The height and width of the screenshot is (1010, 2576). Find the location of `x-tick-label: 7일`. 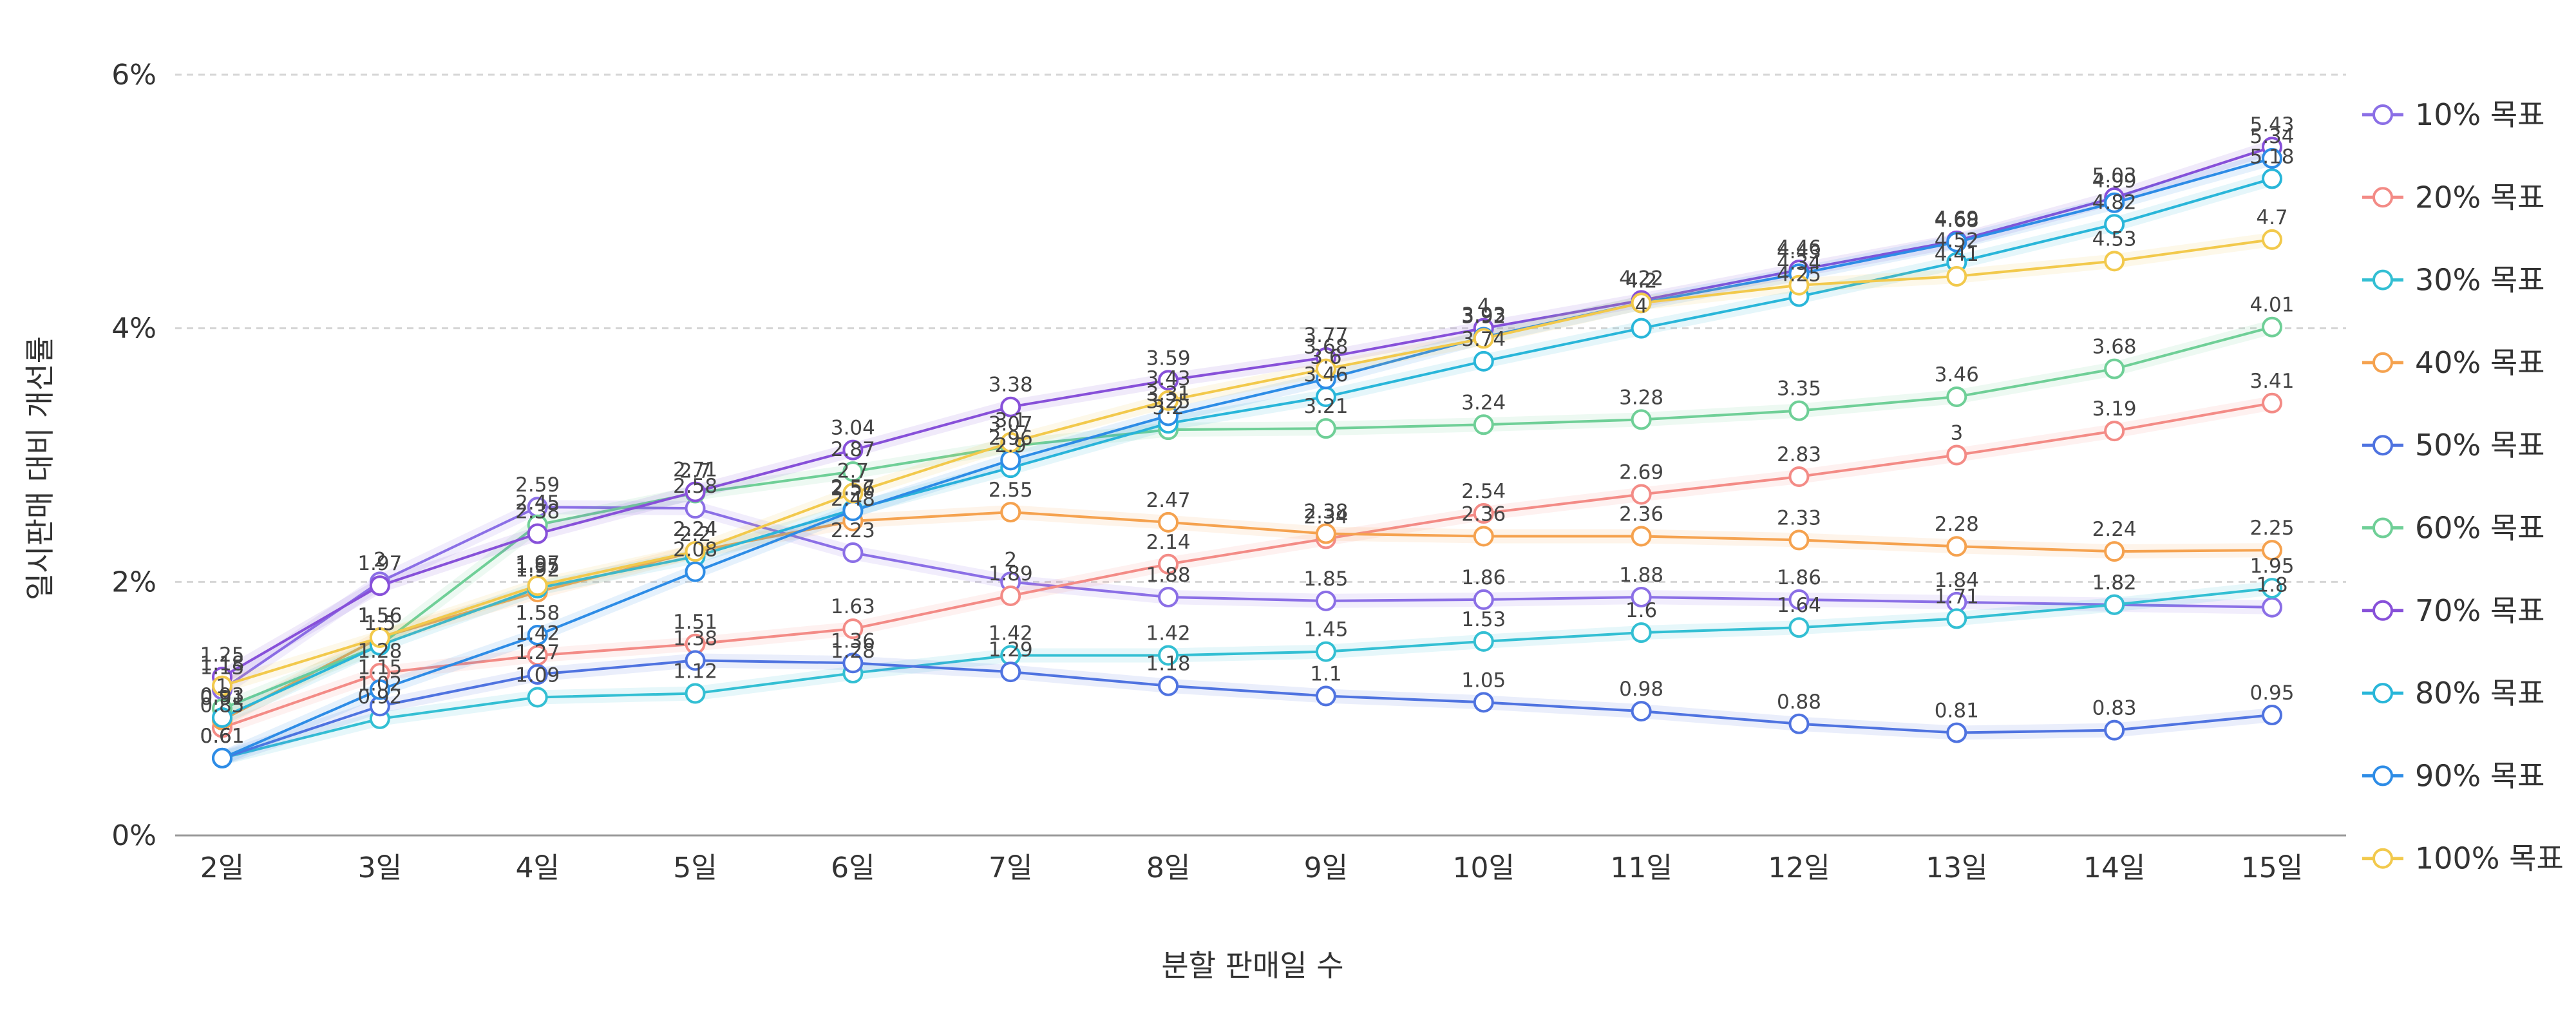

x-tick-label: 7일 is located at coordinates (1010, 868).